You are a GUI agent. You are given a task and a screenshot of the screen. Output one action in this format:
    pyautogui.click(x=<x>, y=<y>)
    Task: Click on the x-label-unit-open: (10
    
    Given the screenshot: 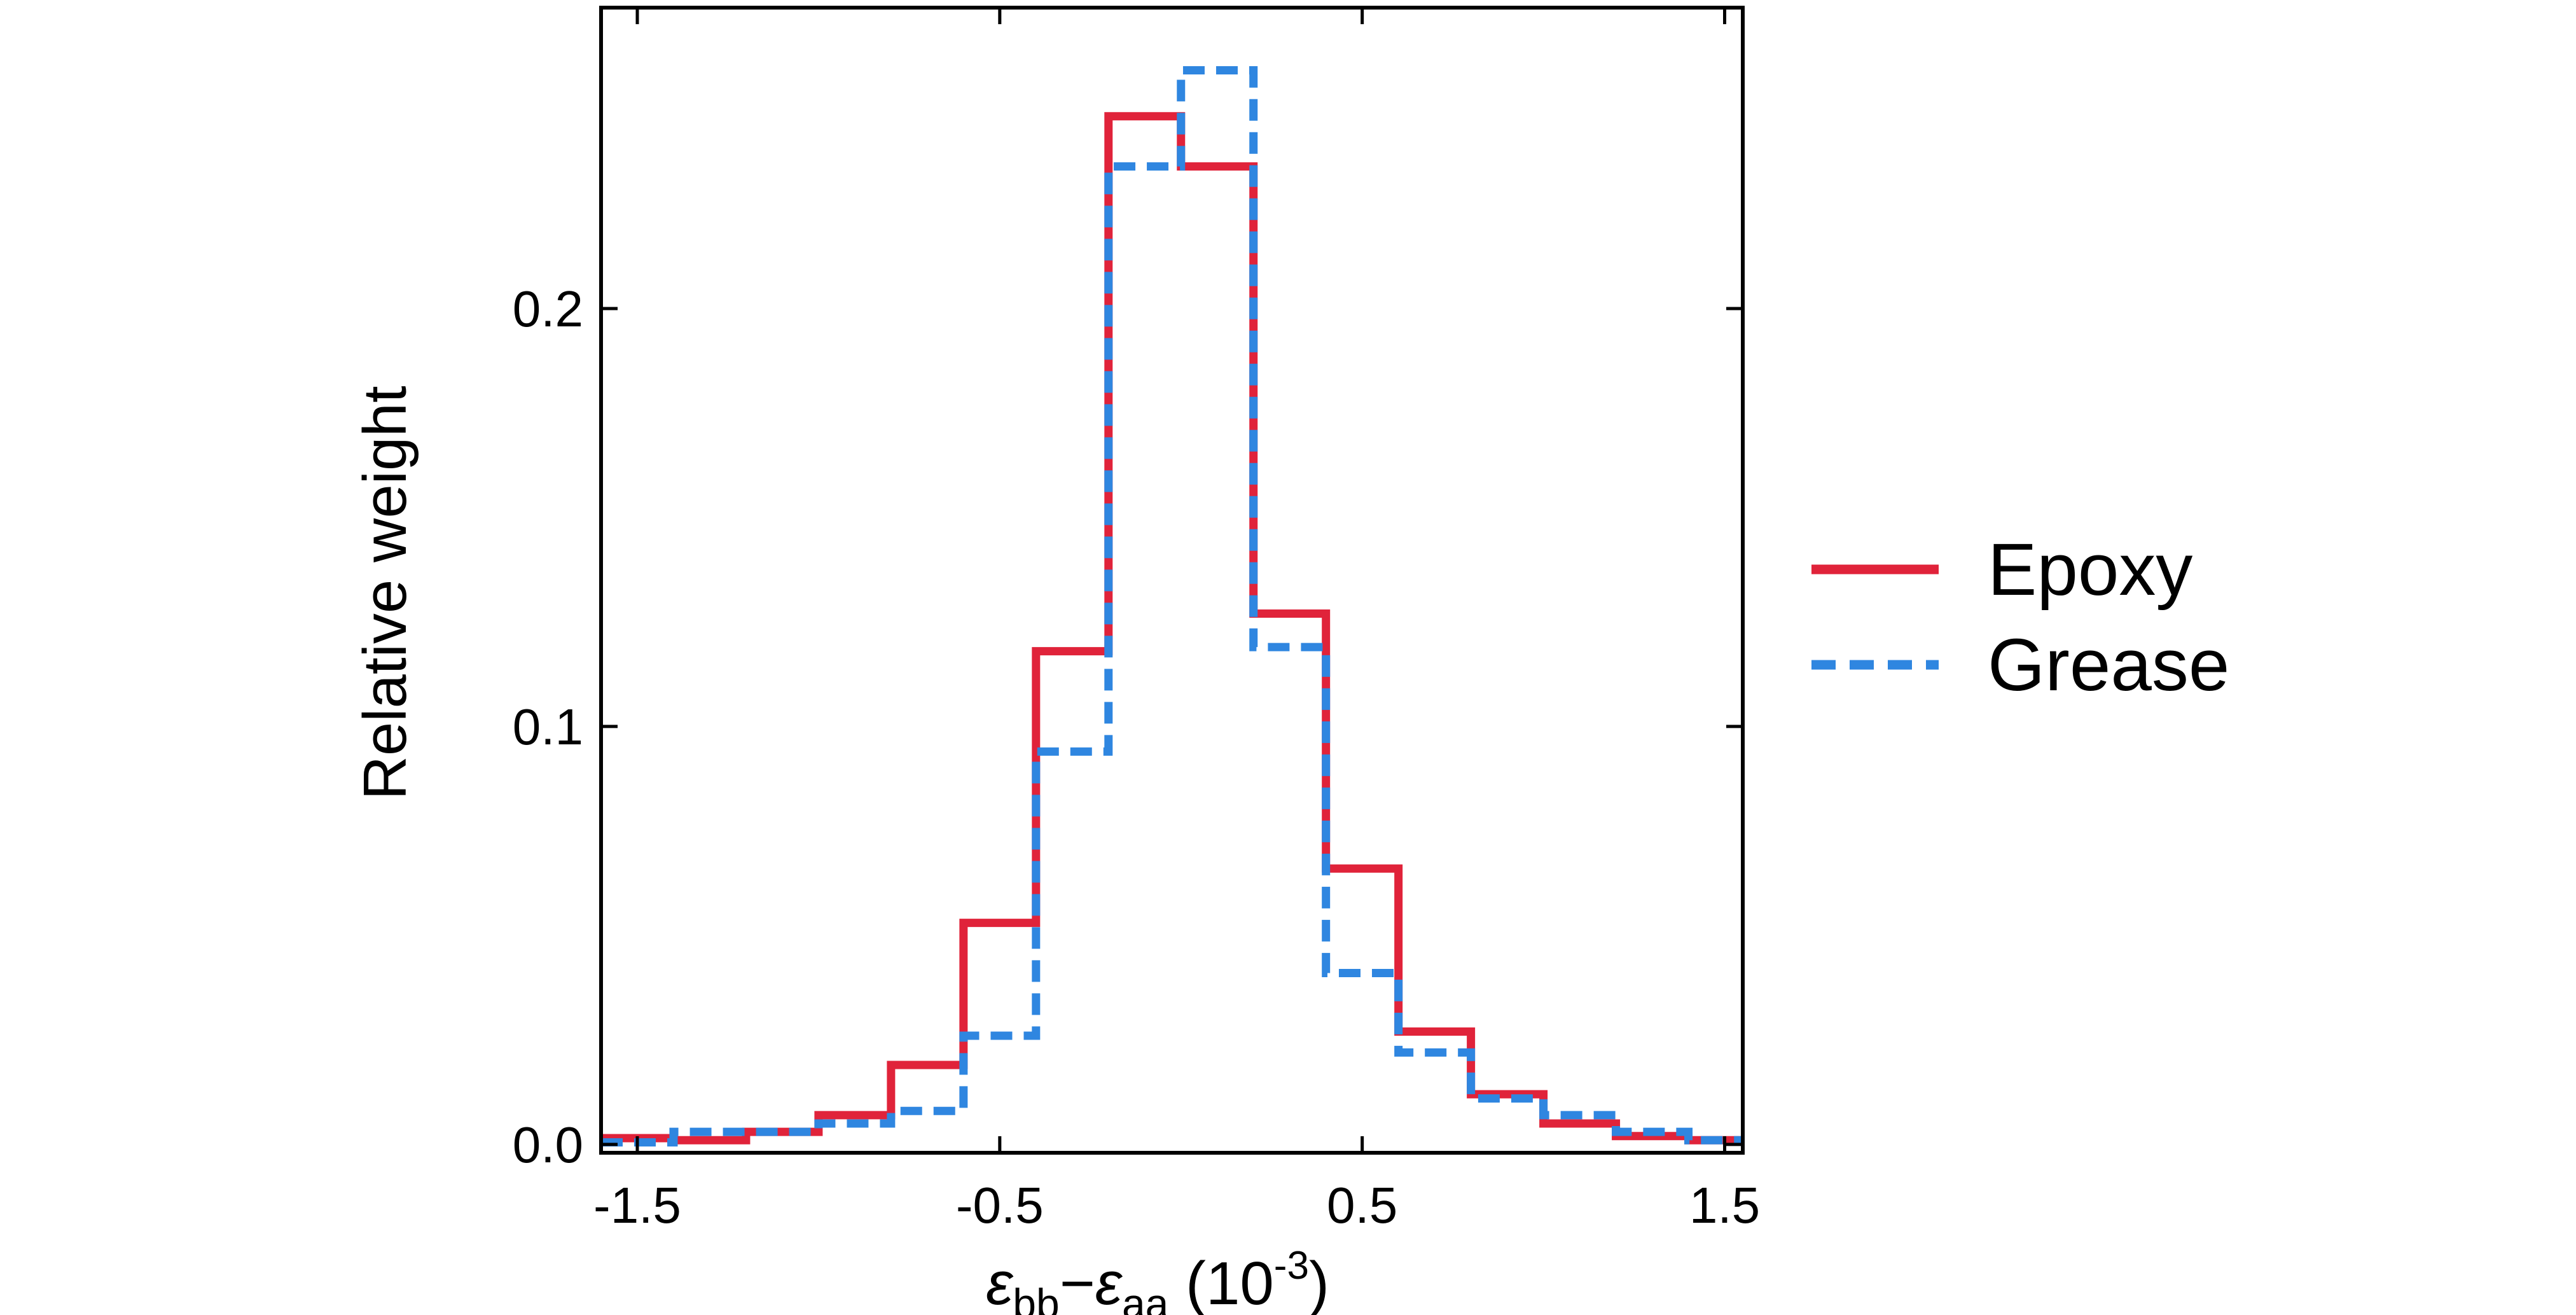 What is the action you would take?
    pyautogui.click(x=1220, y=1282)
    